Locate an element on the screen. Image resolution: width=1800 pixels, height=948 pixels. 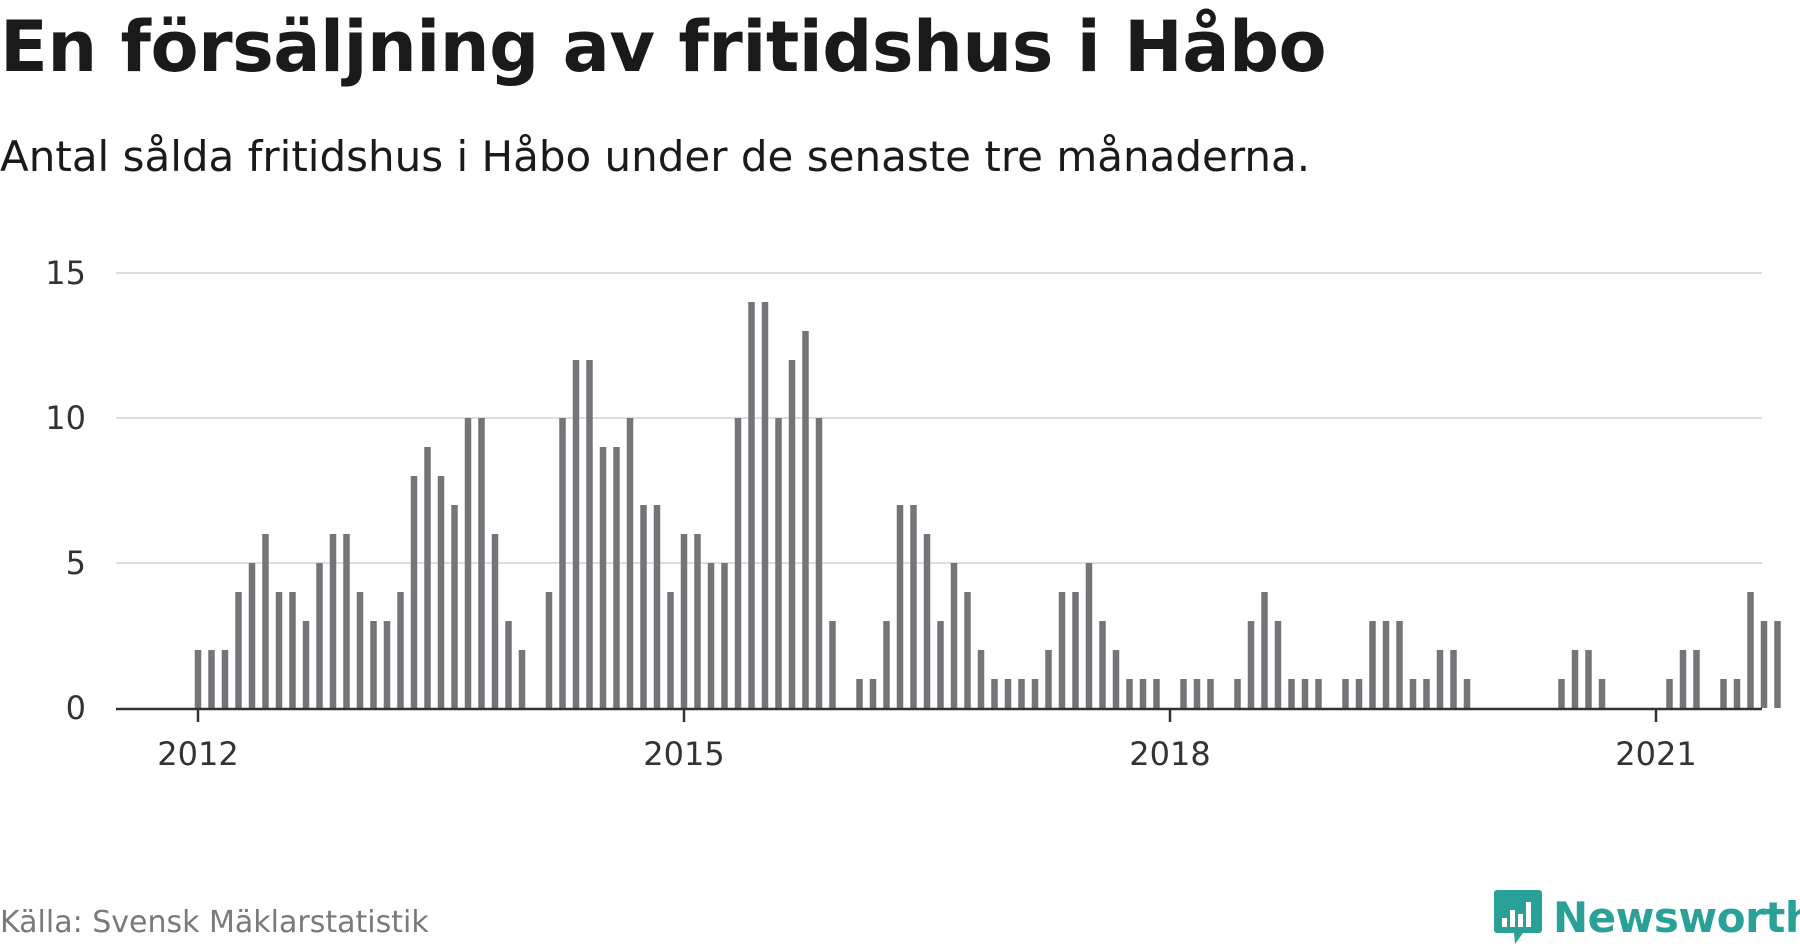
x-tick-label: 2015 is located at coordinates (683, 754).